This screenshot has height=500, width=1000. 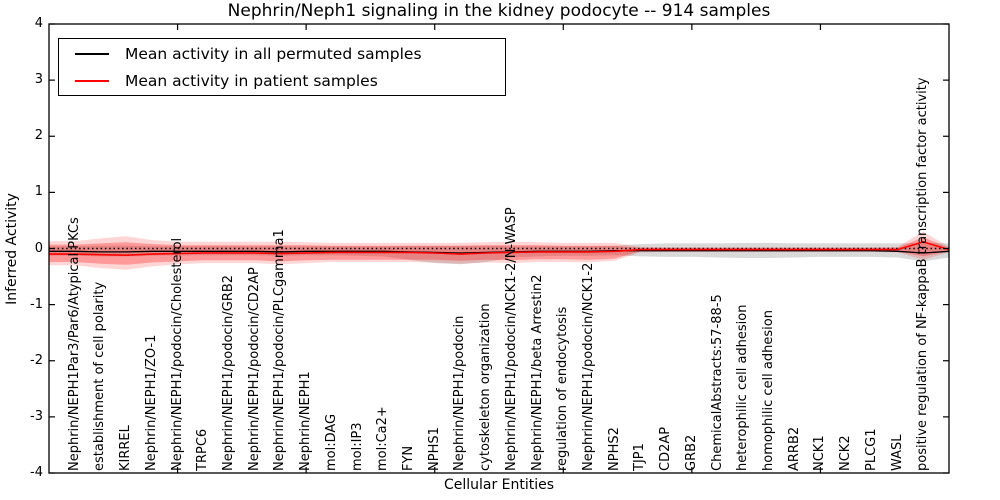 I want to click on x-category-label: Nephrin/NEPH1/podocin/PLCgamma1, so click(x=280, y=350).